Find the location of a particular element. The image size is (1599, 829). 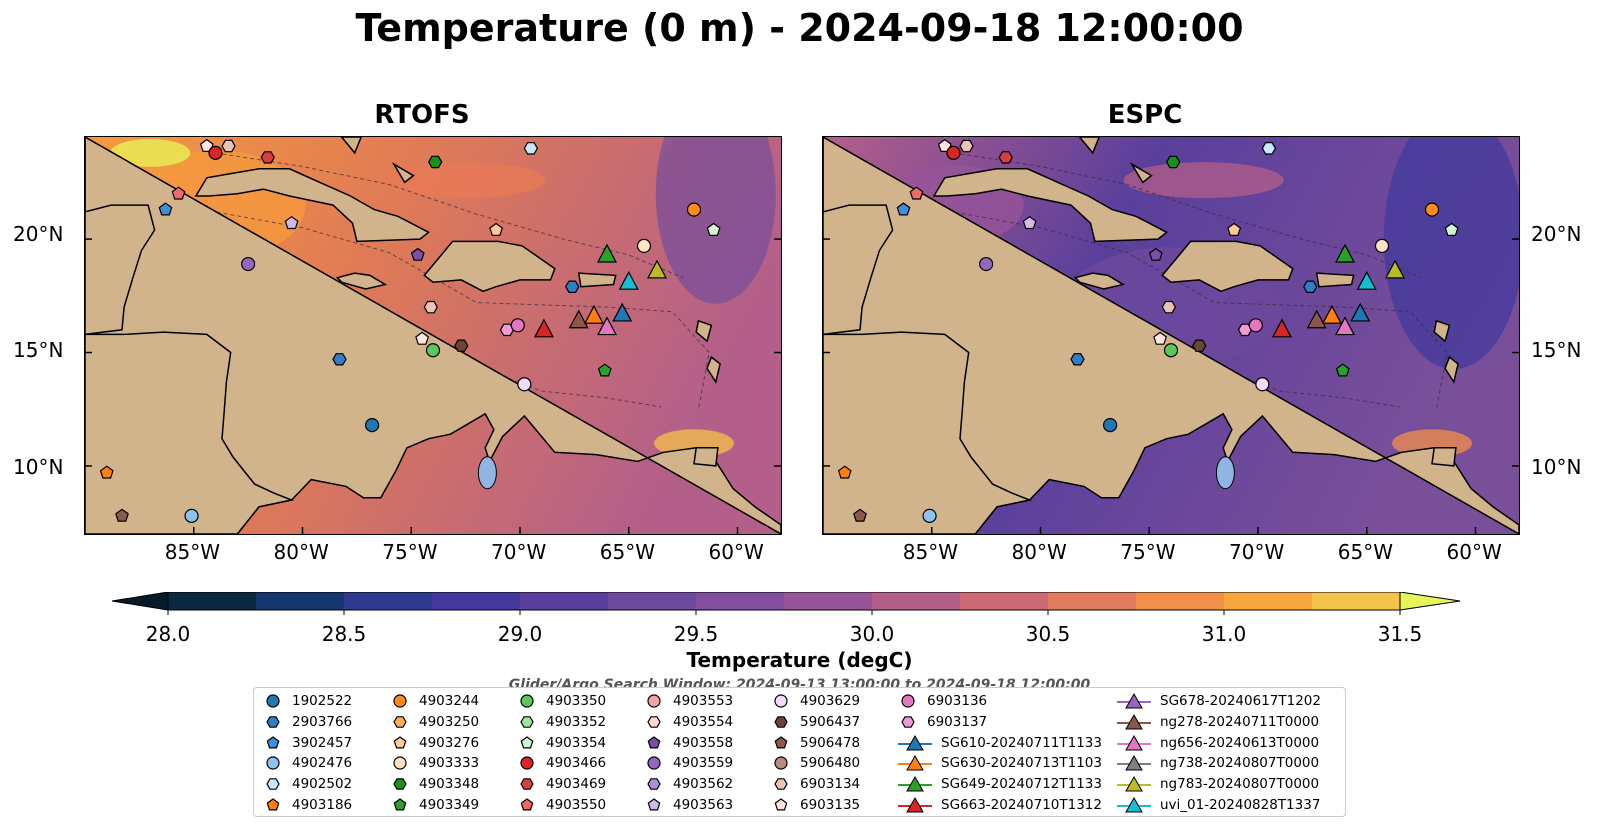

lon-tick-right-80°W: 80°W is located at coordinates (1039, 552).